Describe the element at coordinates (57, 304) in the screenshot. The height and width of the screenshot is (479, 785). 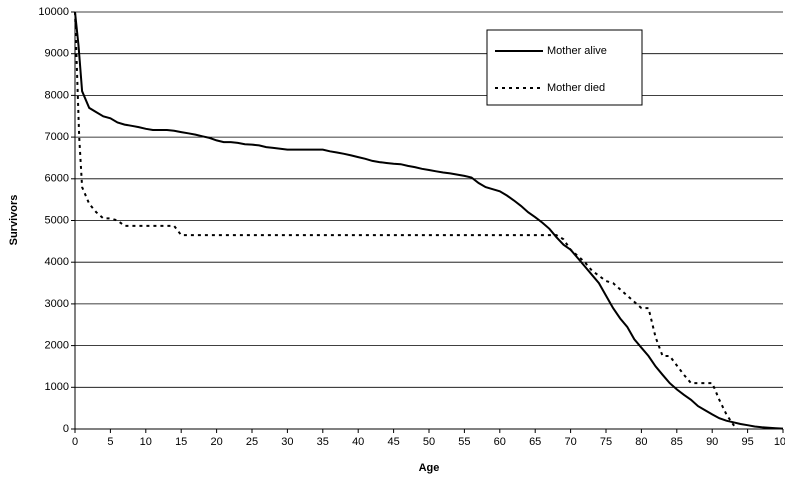
I see `y-tick-label: 3000` at that location.